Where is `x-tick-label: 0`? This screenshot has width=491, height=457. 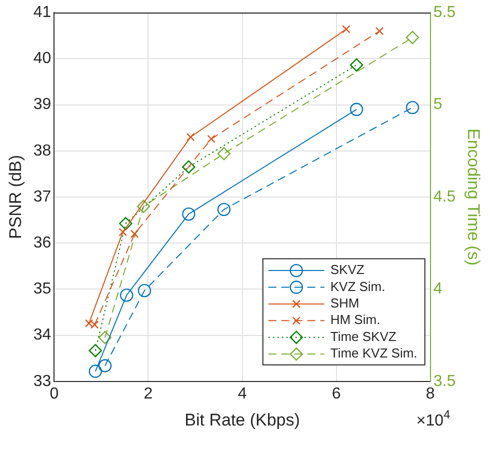
x-tick-label: 0 is located at coordinates (54, 393).